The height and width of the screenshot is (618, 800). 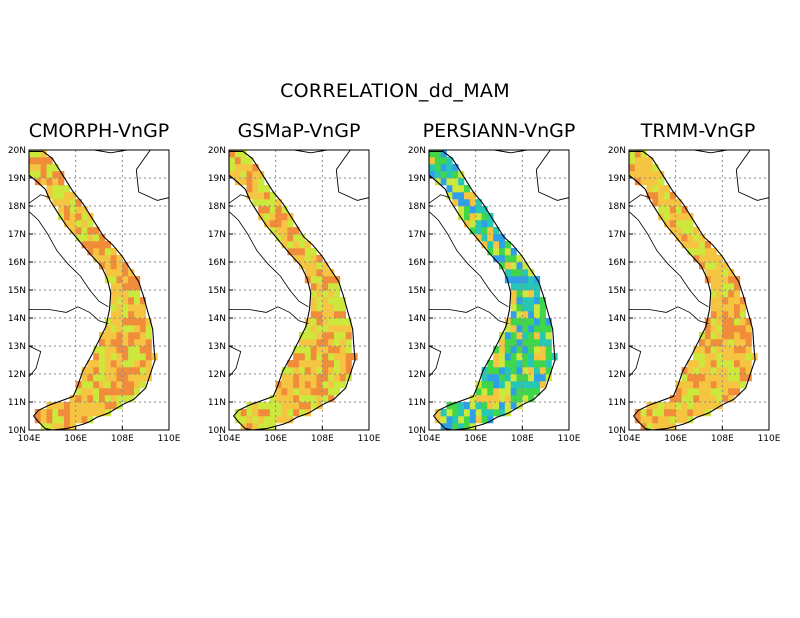 What do you see at coordinates (617, 235) in the screenshot?
I see `lat-tick-label: 17N` at bounding box center [617, 235].